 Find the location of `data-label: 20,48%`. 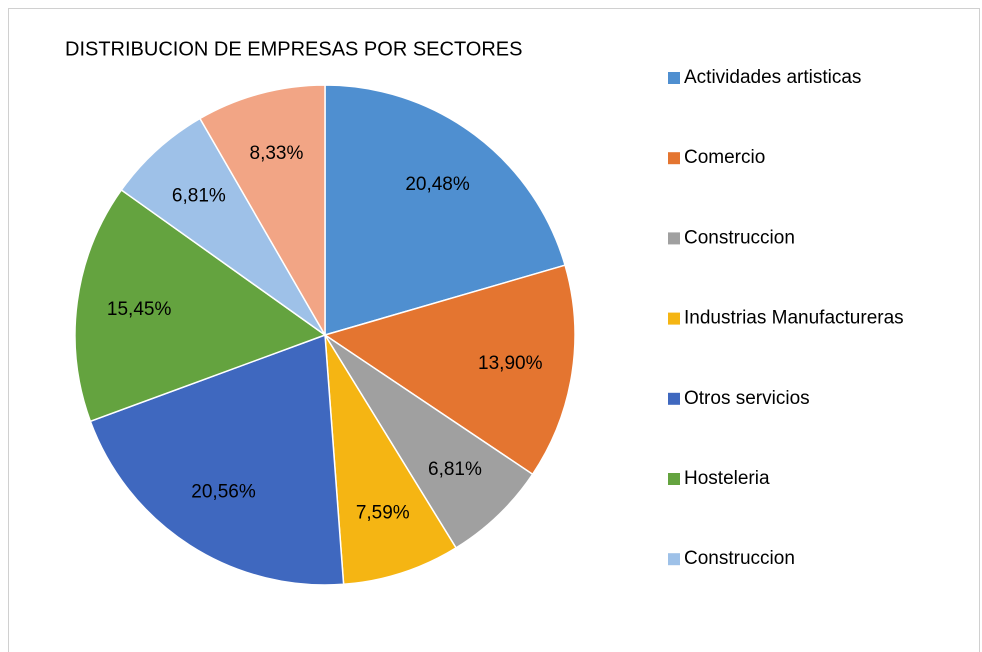

data-label: 20,48% is located at coordinates (437, 184).